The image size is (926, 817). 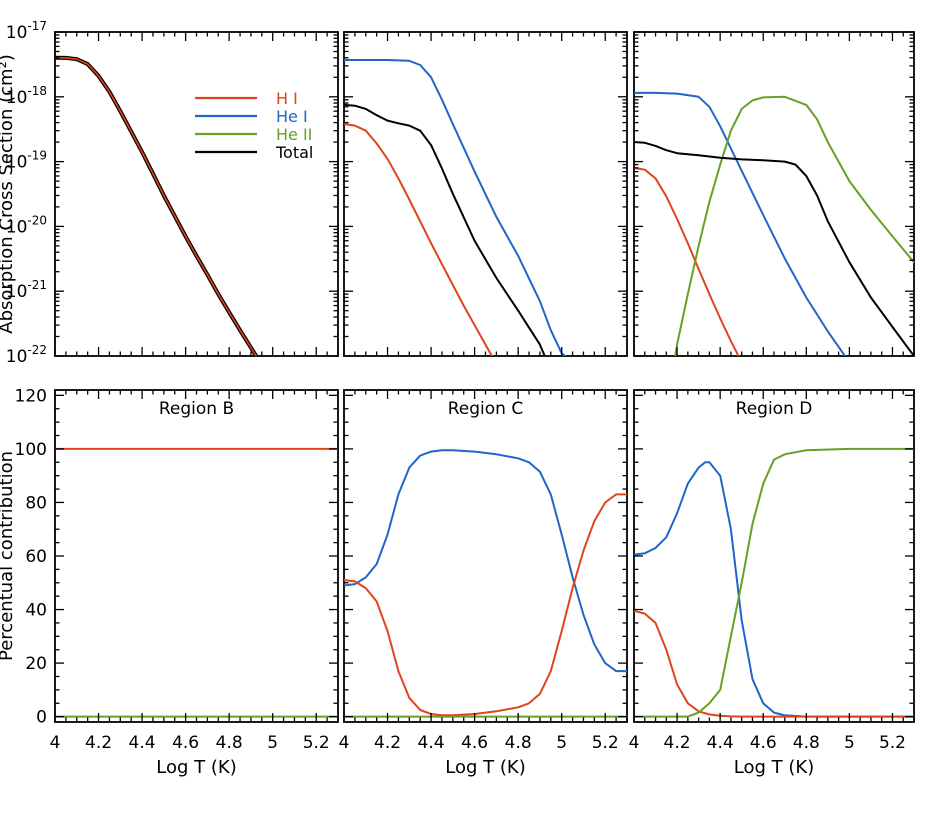 What do you see at coordinates (774, 409) in the screenshot?
I see `region-title: Region D` at bounding box center [774, 409].